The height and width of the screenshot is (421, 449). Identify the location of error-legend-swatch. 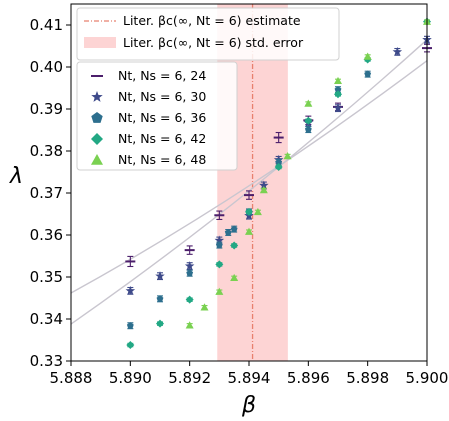
(100, 42).